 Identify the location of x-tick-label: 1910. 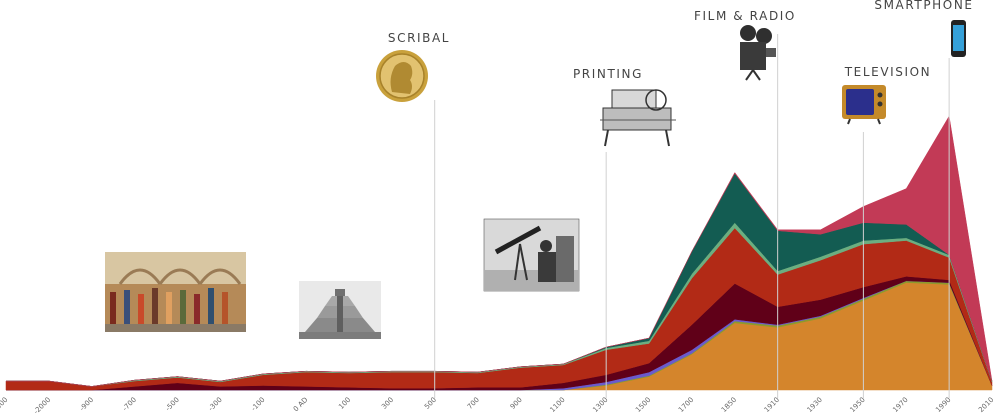
(772, 405).